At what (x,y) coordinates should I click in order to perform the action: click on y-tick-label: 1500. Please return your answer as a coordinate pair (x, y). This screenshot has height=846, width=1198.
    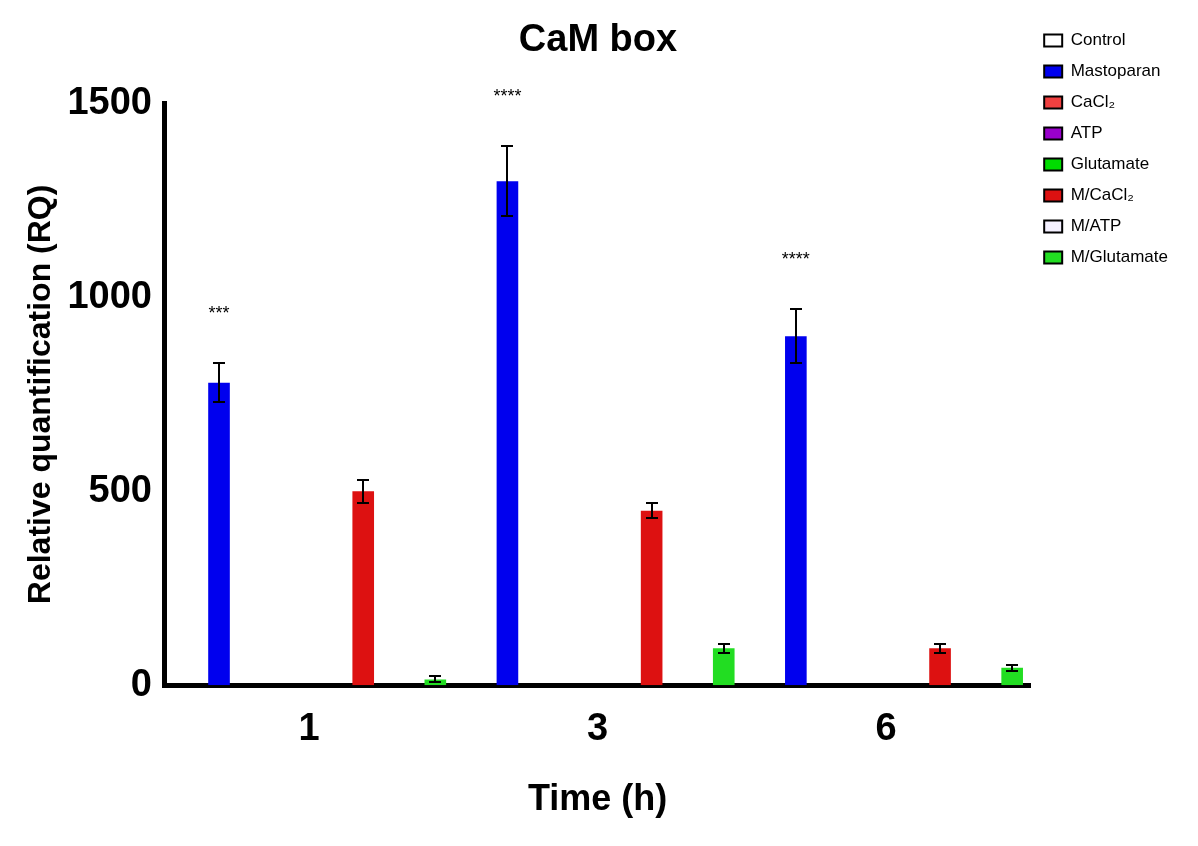
    Looking at the image, I should click on (109, 101).